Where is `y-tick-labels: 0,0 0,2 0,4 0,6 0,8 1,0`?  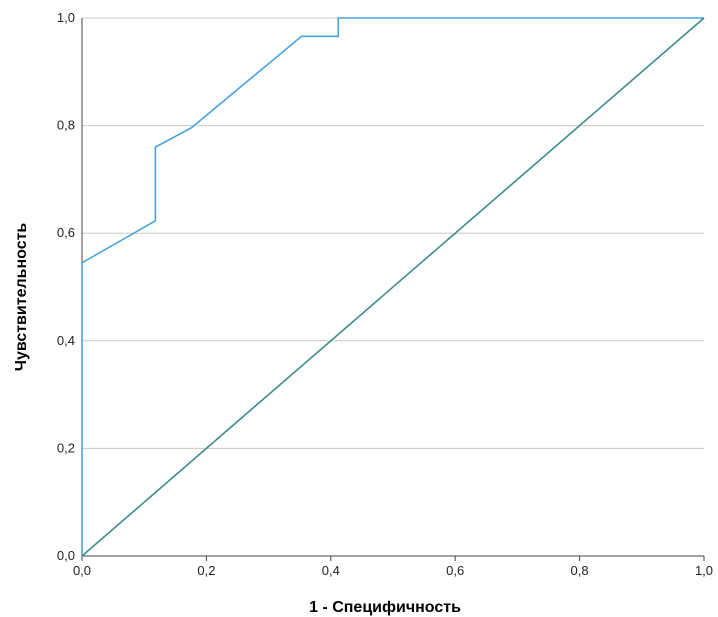 y-tick-labels: 0,0 0,2 0,4 0,6 0,8 1,0 is located at coordinates (66, 286).